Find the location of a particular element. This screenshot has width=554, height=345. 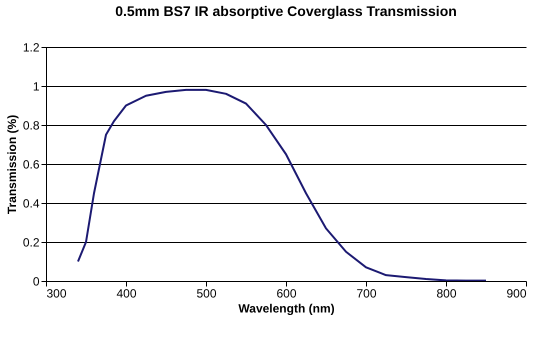

x-axis-title: Wavelength (nm) is located at coordinates (286, 309).